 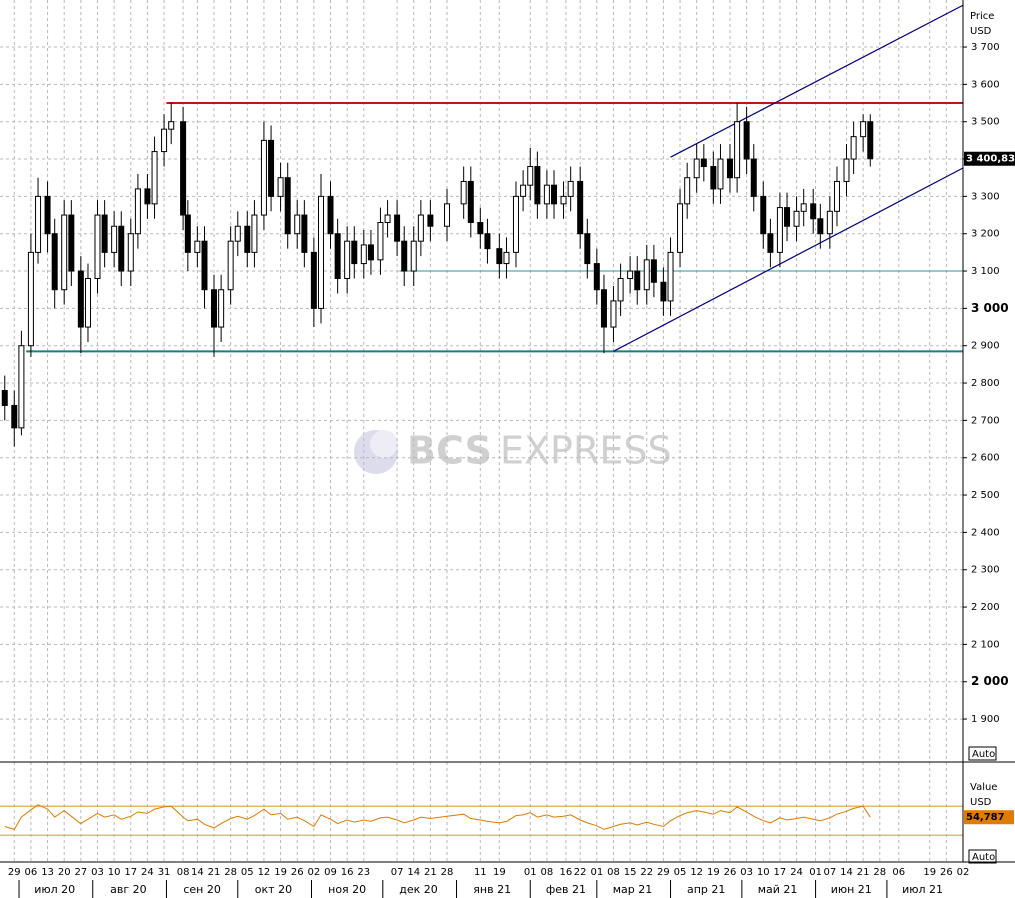 I want to click on x-tick-label: 28, so click(x=230, y=872).